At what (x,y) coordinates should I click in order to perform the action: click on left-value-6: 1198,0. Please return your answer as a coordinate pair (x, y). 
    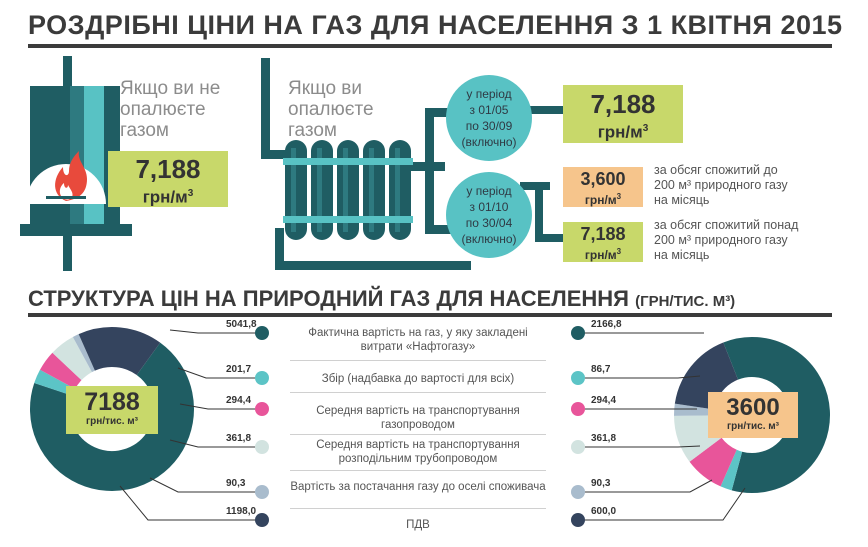
    Looking at the image, I should click on (241, 511).